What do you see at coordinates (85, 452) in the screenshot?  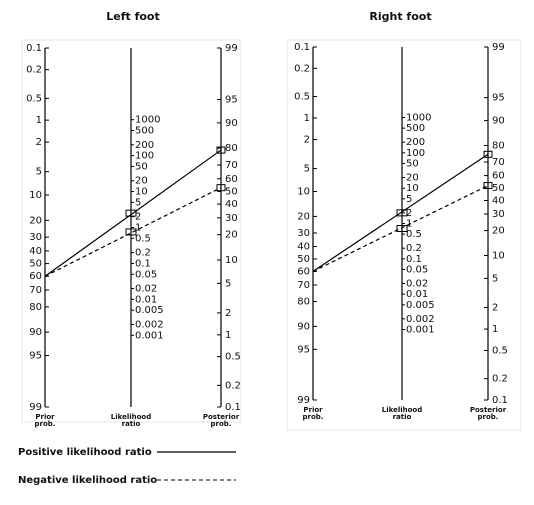 I see `legend-positive-label: Positive likelihood ratio` at bounding box center [85, 452].